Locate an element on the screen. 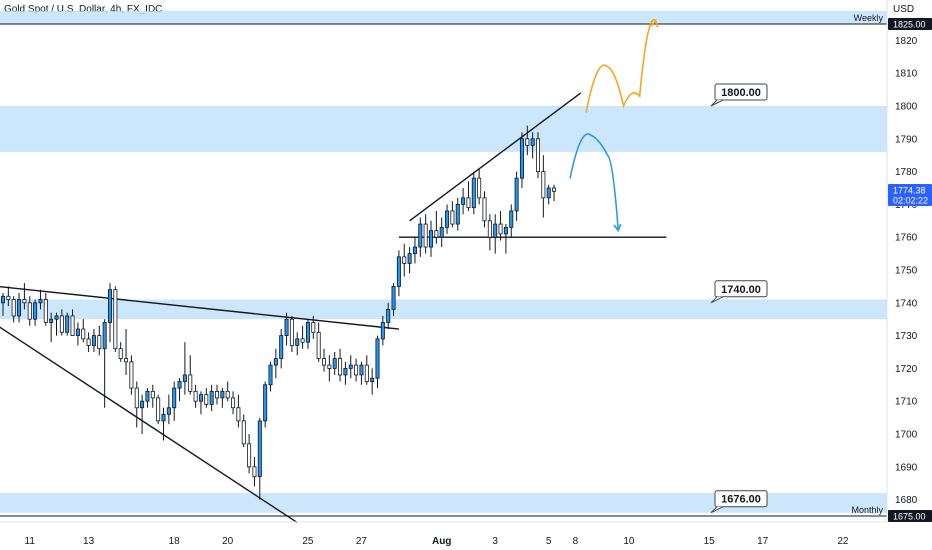 This screenshot has height=550, width=932. chart-title: Gold Spot / U.S. Dollar, 4h, FX_IDC is located at coordinates (83, 9).